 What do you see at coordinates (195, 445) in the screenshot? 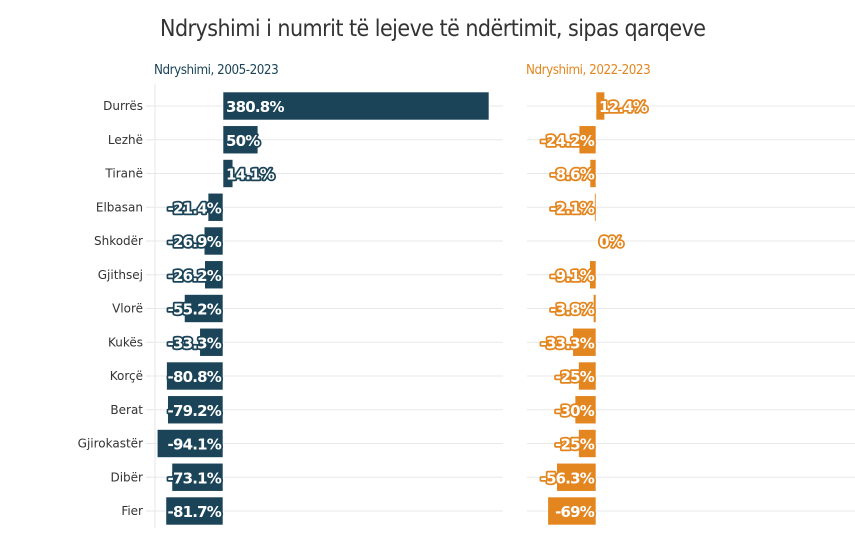
I see `left-value-label: -94.1%` at bounding box center [195, 445].